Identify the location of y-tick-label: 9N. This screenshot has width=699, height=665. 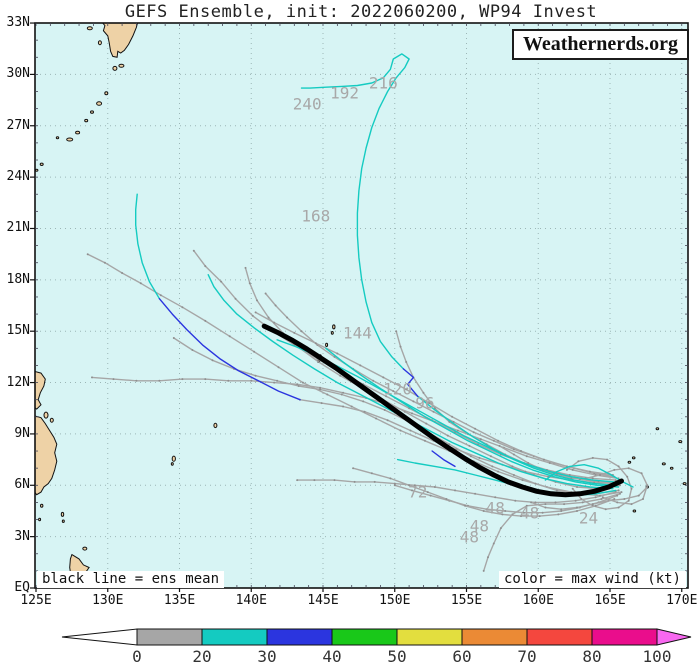
(22, 433).